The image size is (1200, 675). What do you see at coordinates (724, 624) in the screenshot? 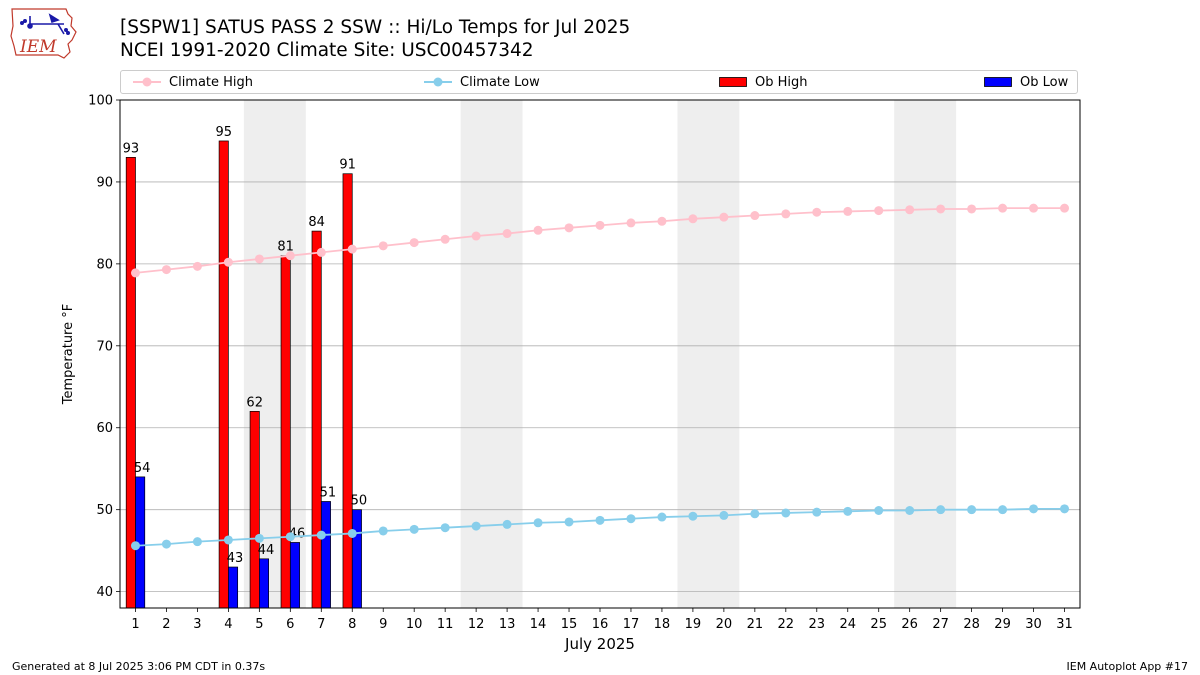
I see `x-tick-label: 20` at bounding box center [724, 624].